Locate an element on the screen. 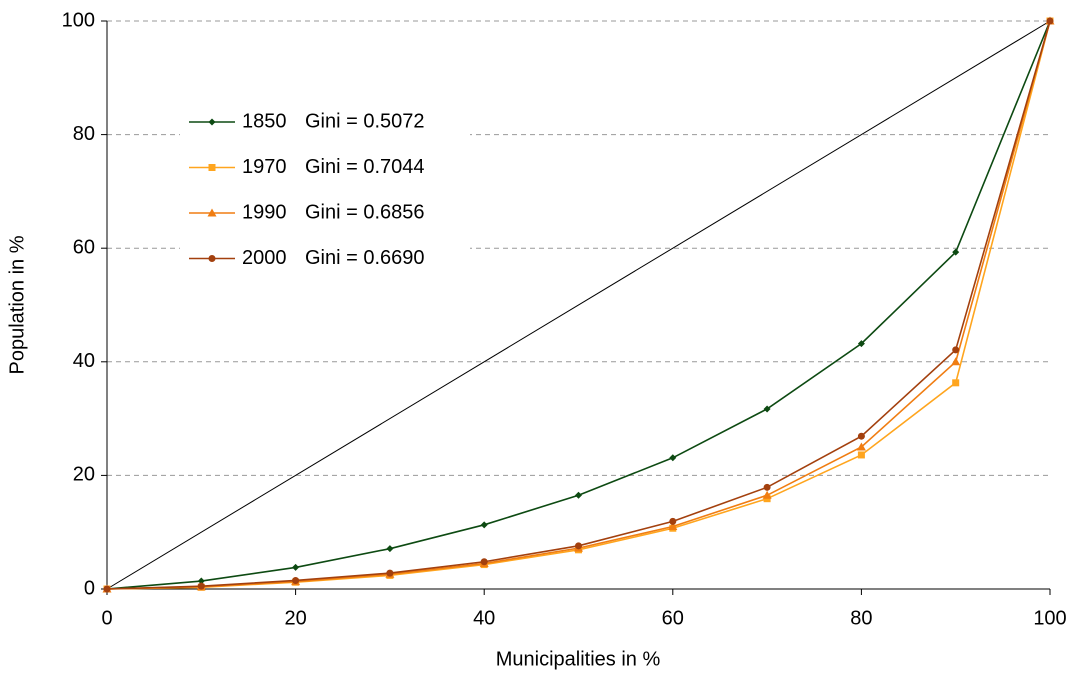 The width and height of the screenshot is (1074, 675). x-tick-label: 0 is located at coordinates (106, 618).